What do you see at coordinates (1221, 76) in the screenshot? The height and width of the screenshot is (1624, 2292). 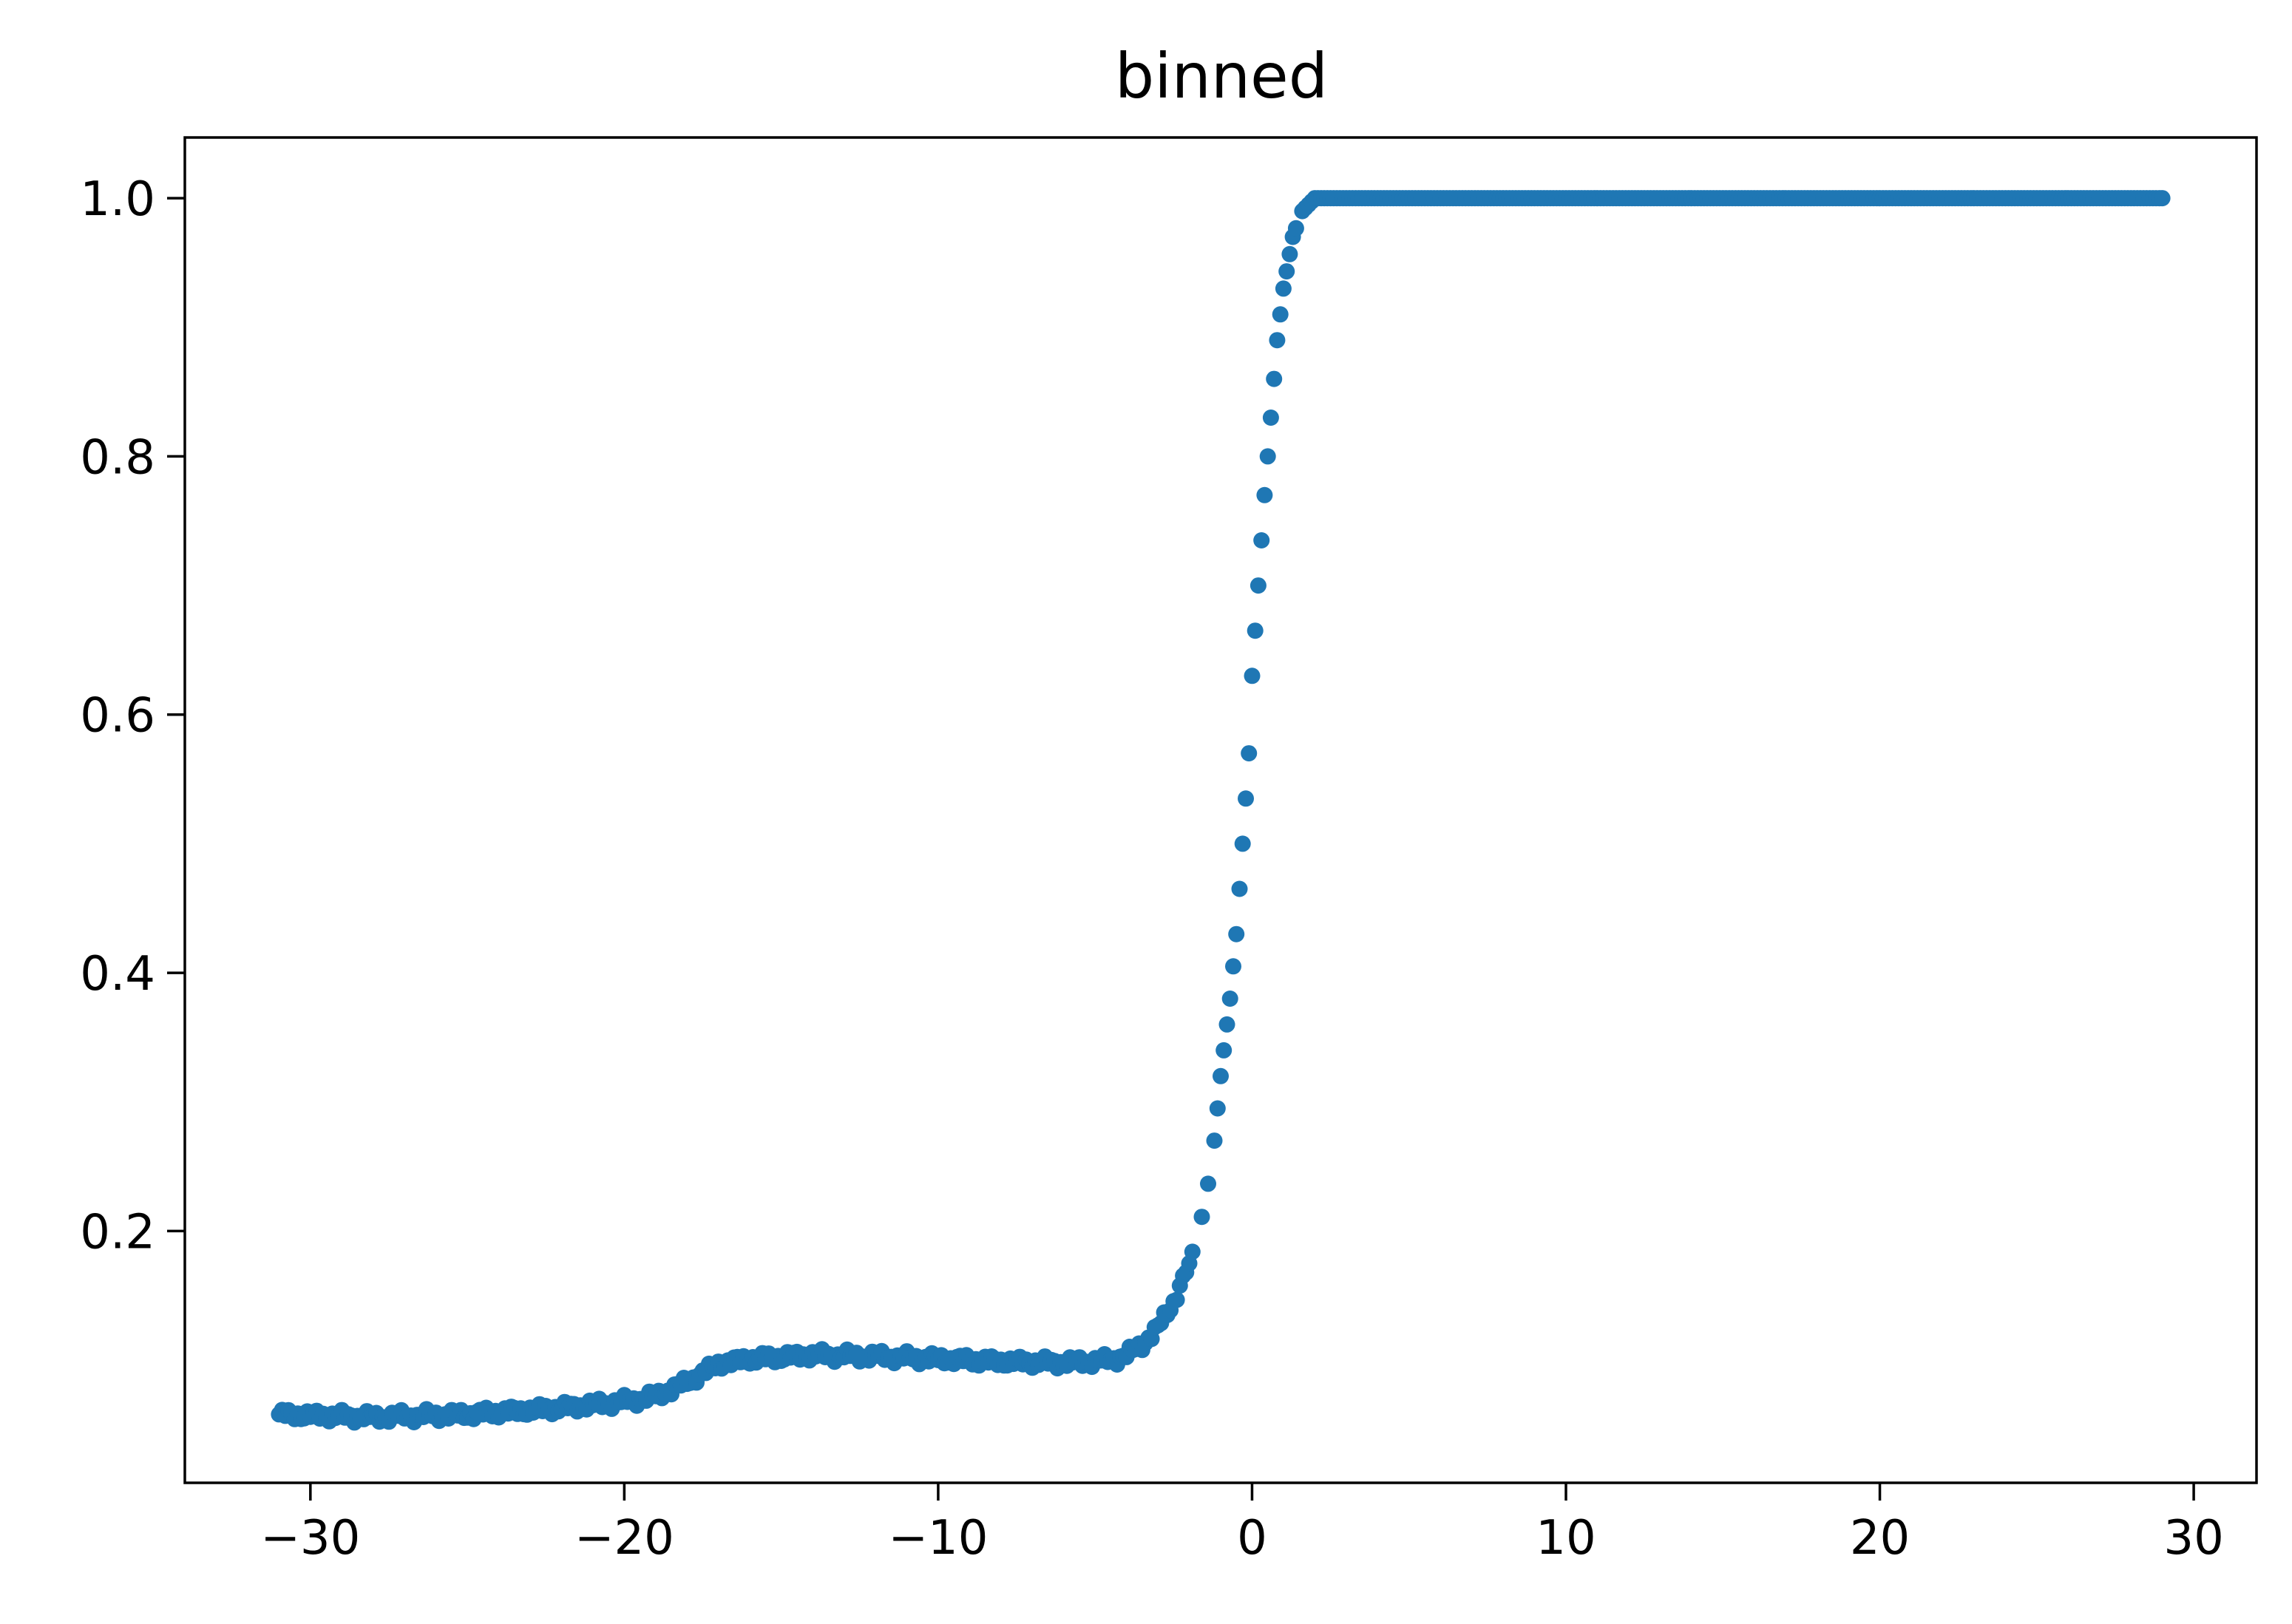 I see `chart-title: binned` at bounding box center [1221, 76].